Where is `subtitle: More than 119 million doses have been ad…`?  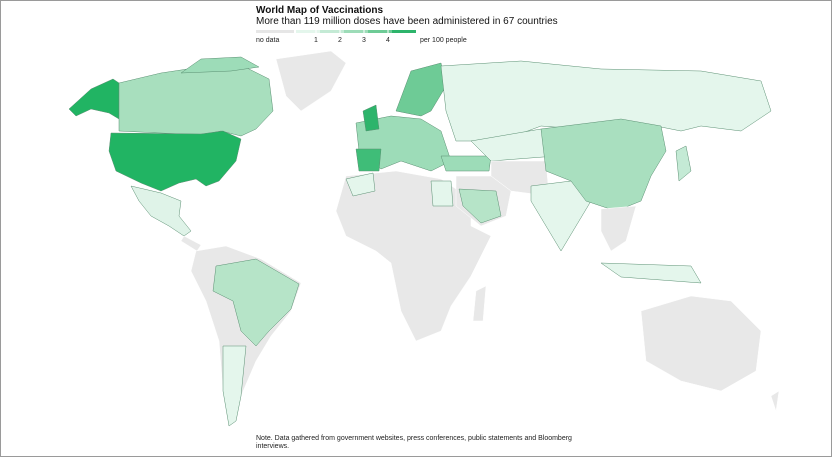
subtitle: More than 119 million doses have been ad… is located at coordinates (407, 21).